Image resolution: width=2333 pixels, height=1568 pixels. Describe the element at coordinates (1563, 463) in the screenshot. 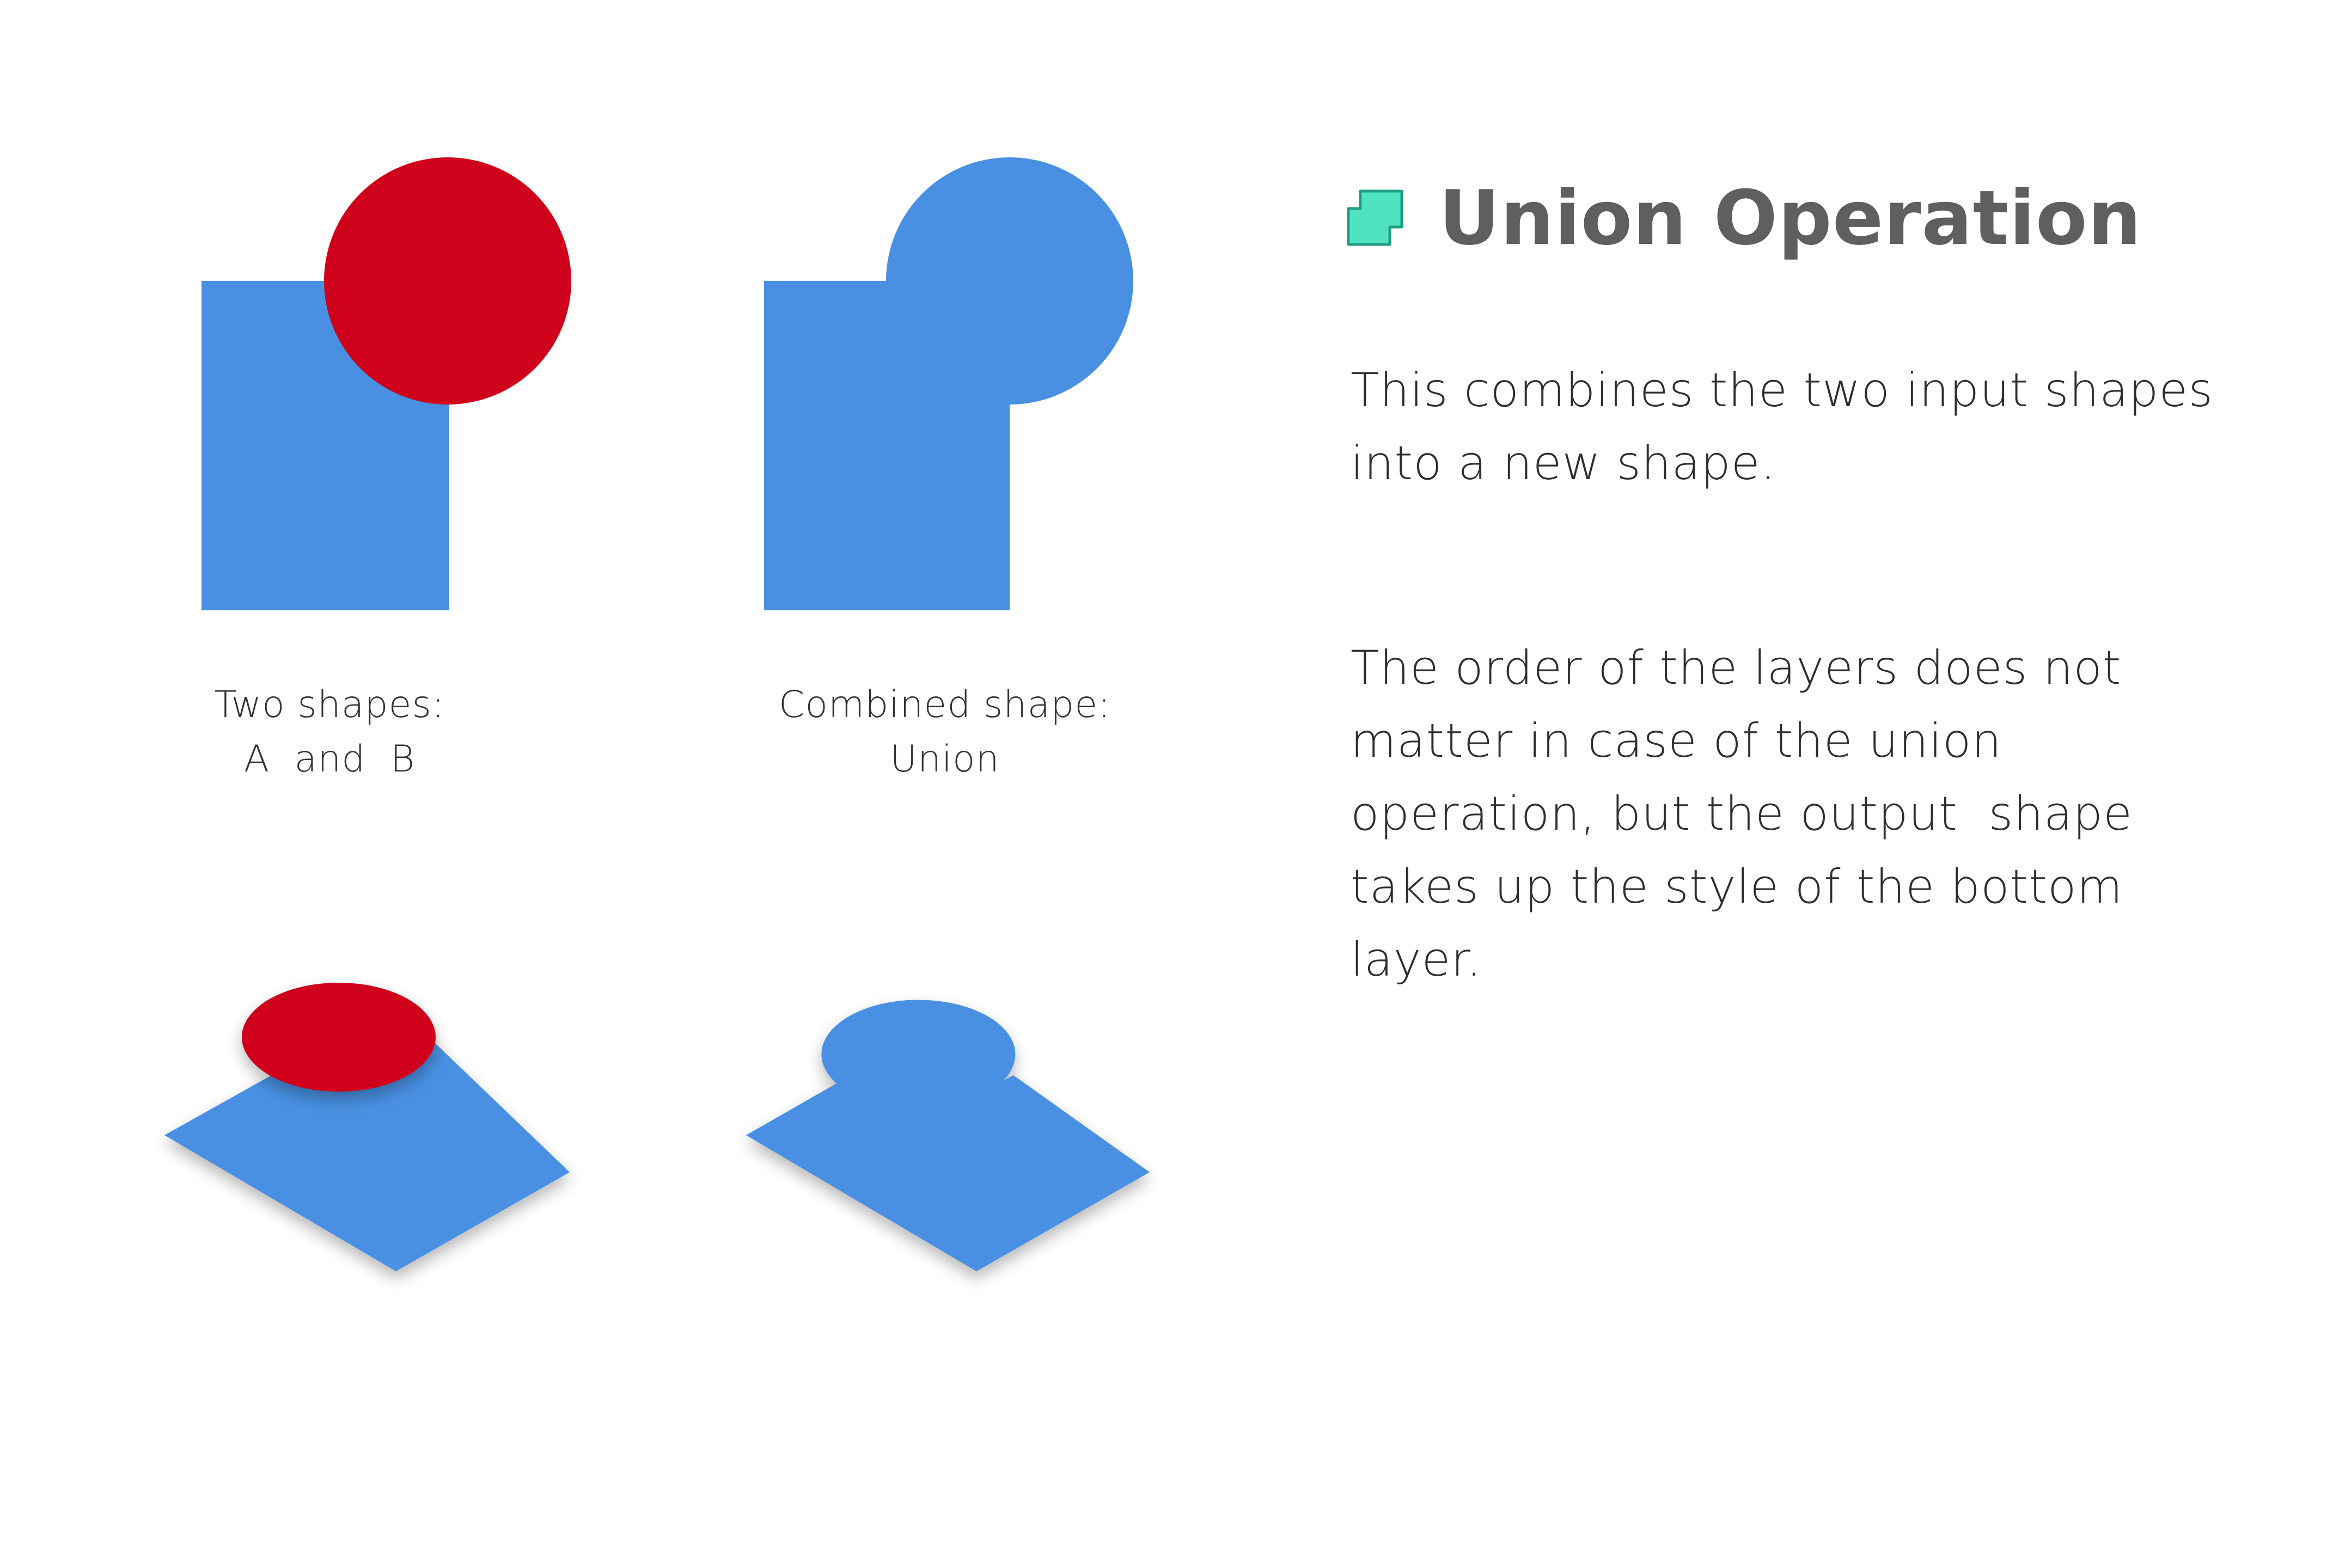

I see `text-line: into a new shape.` at that location.